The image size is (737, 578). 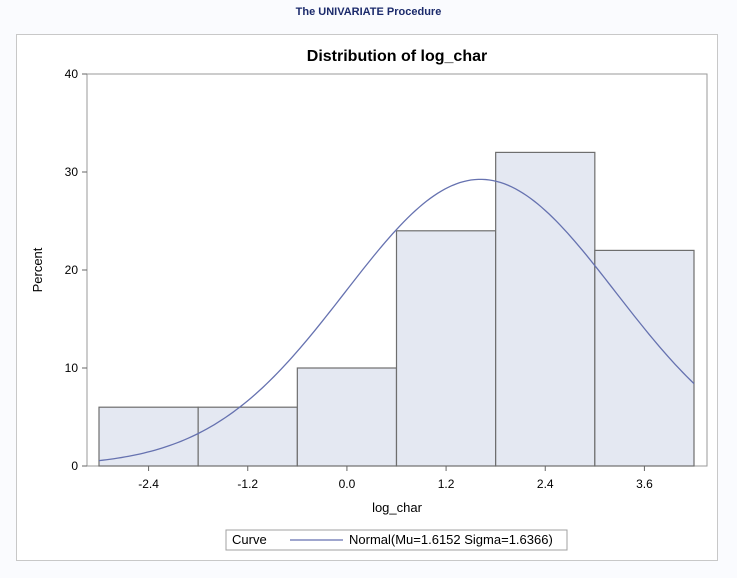 What do you see at coordinates (446, 484) in the screenshot?
I see `x-tick-label: 1.2` at bounding box center [446, 484].